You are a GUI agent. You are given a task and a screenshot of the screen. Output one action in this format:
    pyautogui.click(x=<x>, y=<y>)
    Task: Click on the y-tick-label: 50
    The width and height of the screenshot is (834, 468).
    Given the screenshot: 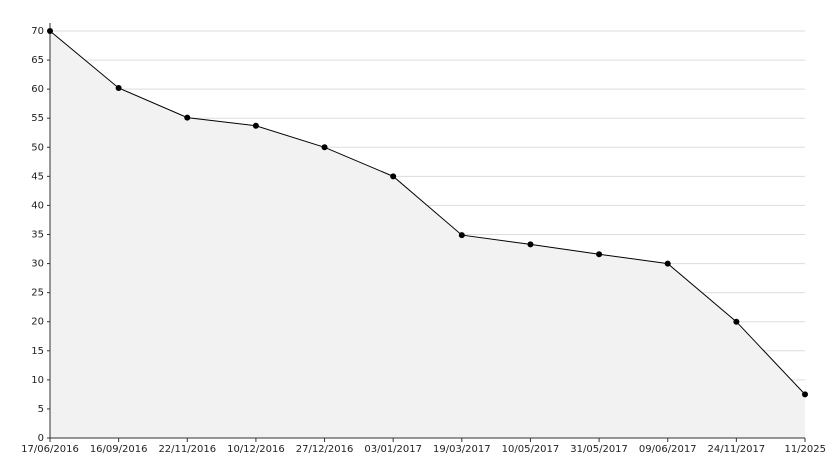 What is the action you would take?
    pyautogui.click(x=37, y=147)
    